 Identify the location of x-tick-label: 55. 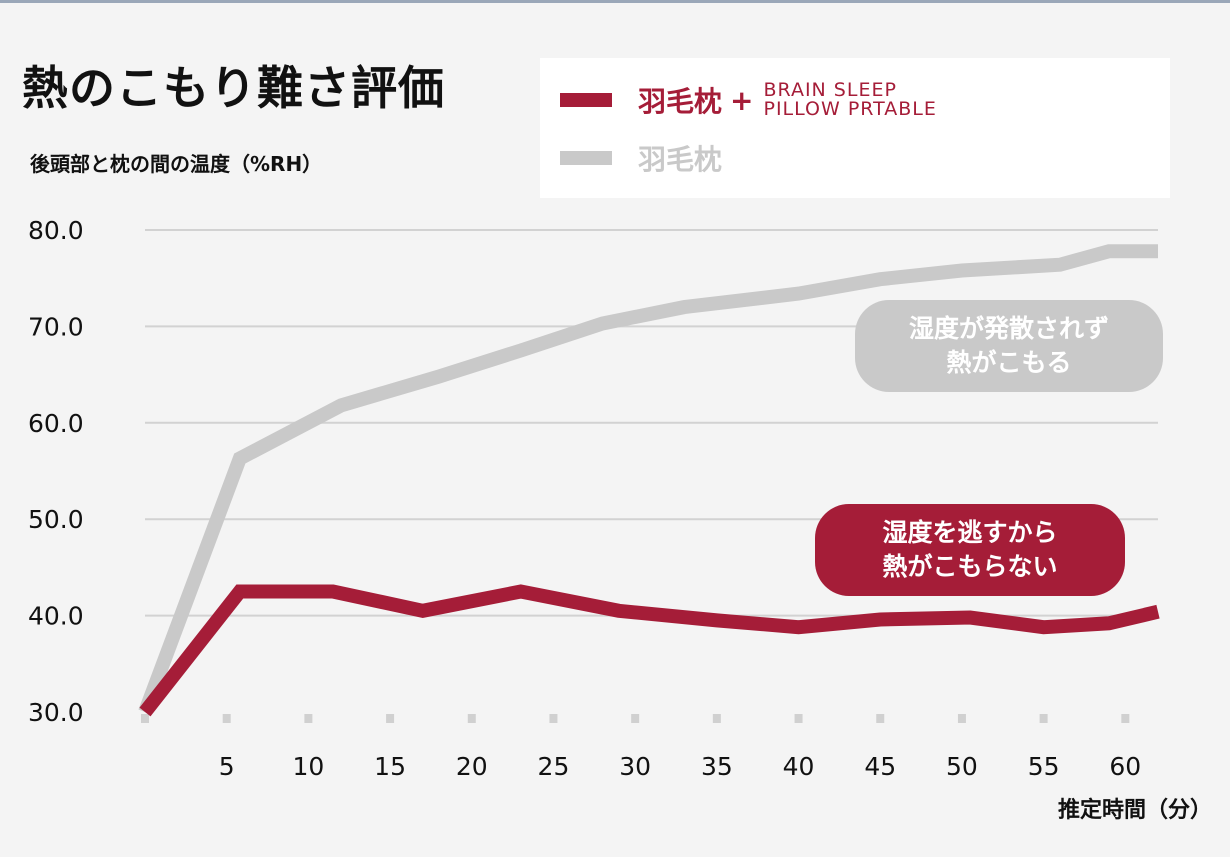
(1044, 766).